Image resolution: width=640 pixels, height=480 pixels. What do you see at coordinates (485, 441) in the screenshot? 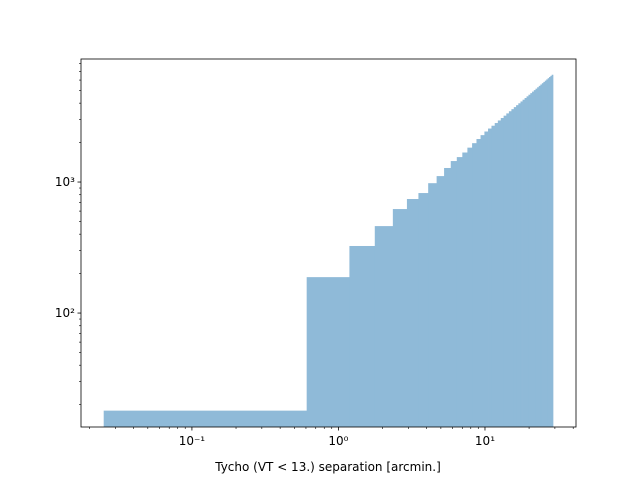
I see `x-tick-label: 10¹` at bounding box center [485, 441].